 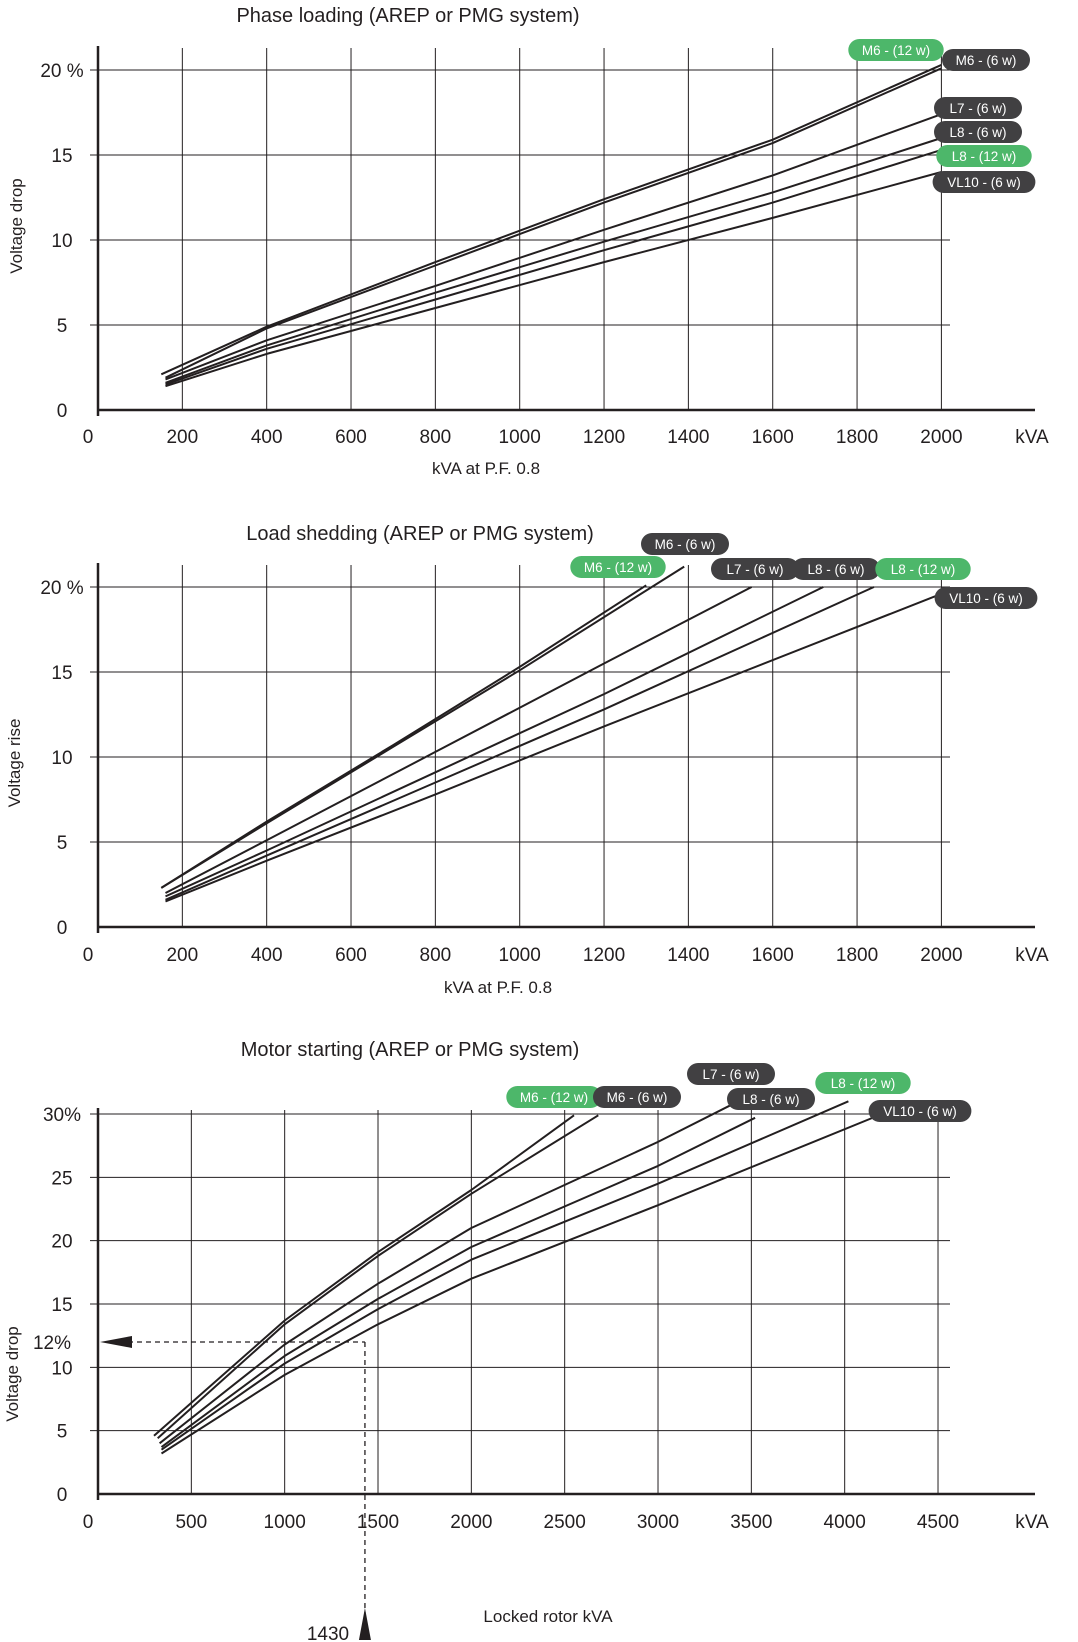 What do you see at coordinates (61, 1242) in the screenshot?
I see `y-tick-label: 20` at bounding box center [61, 1242].